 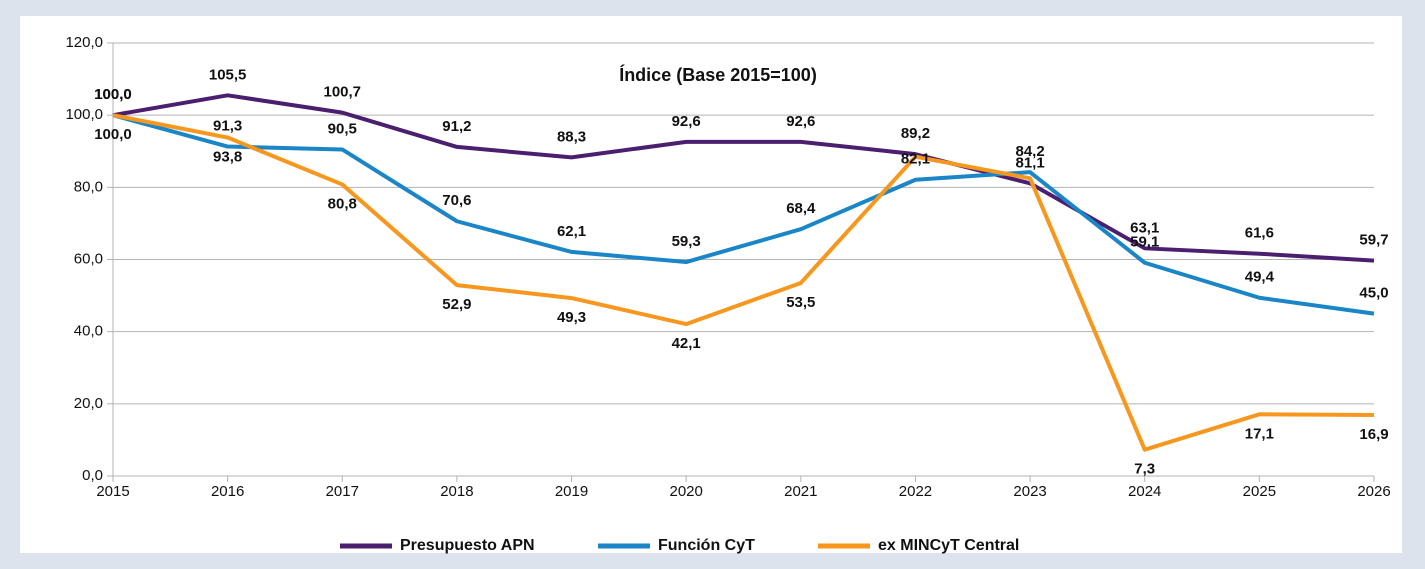 What do you see at coordinates (571, 491) in the screenshot?
I see `x-tick-label: 2019` at bounding box center [571, 491].